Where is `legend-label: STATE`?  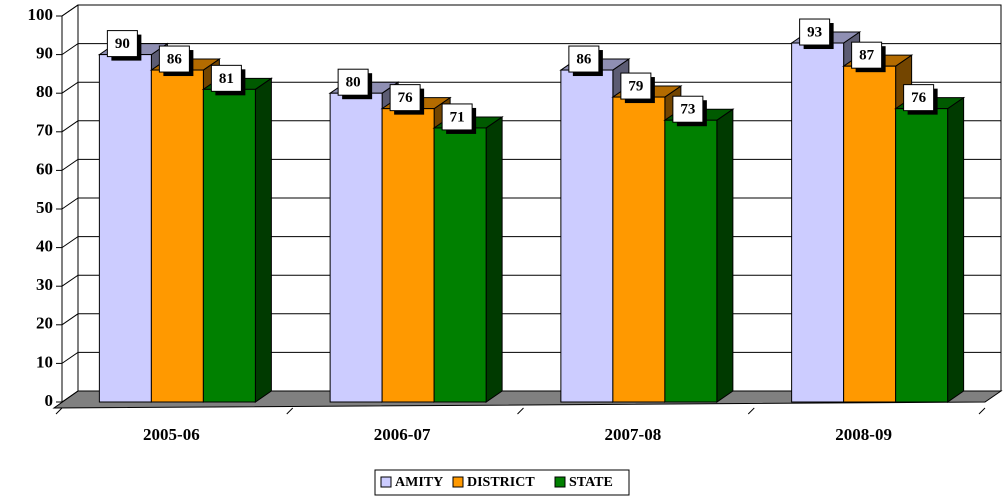 legend-label: STATE is located at coordinates (591, 482).